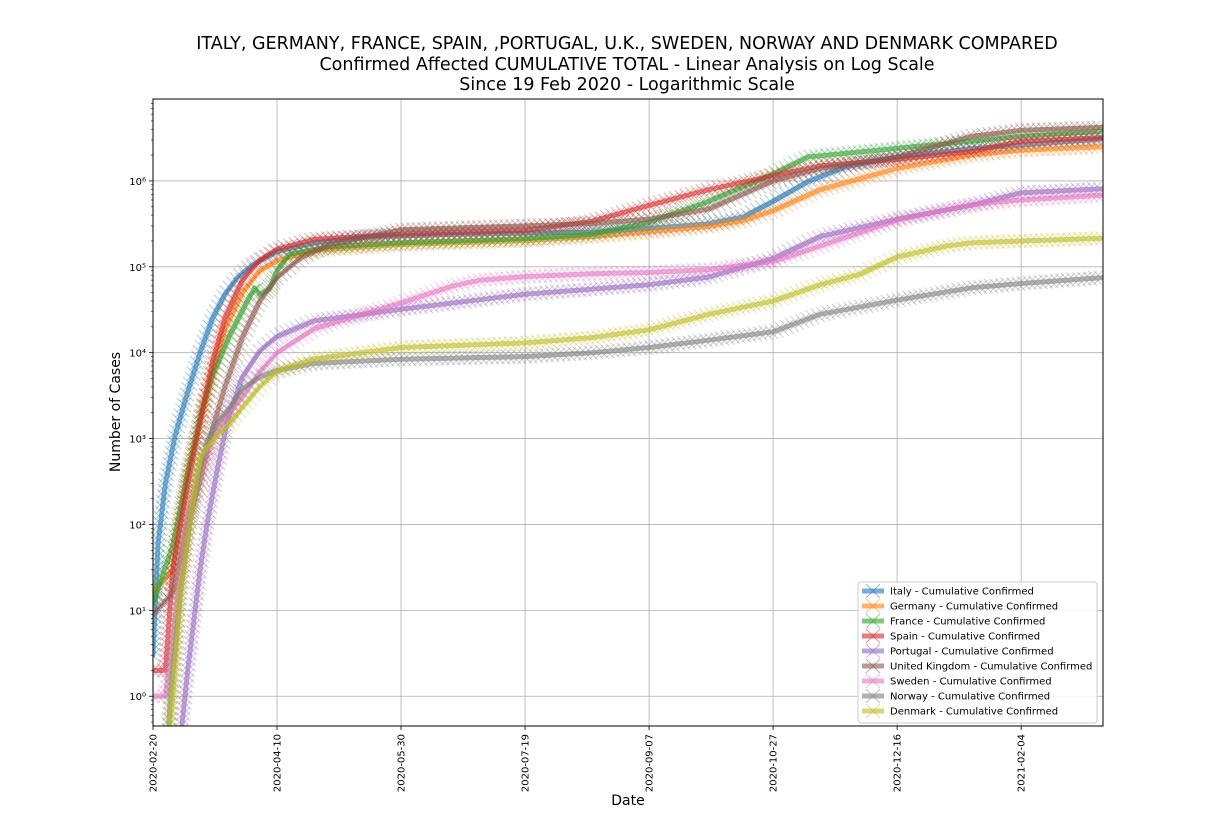 The width and height of the screenshot is (1224, 828). I want to click on x-axis-label: Date, so click(627, 801).